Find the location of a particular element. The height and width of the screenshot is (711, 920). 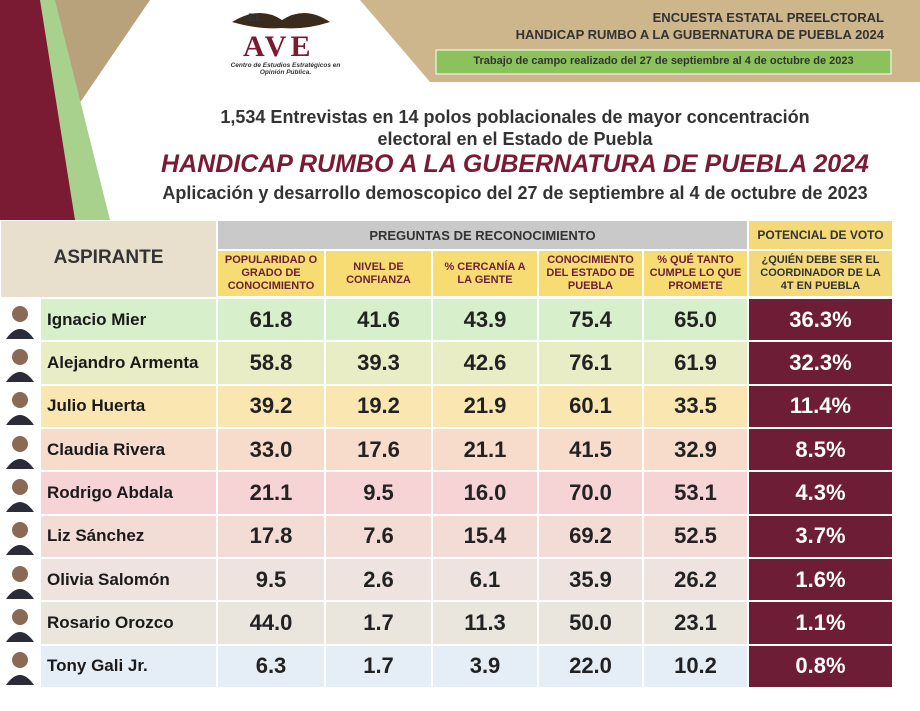

logo-name: AVE is located at coordinates (279, 46).